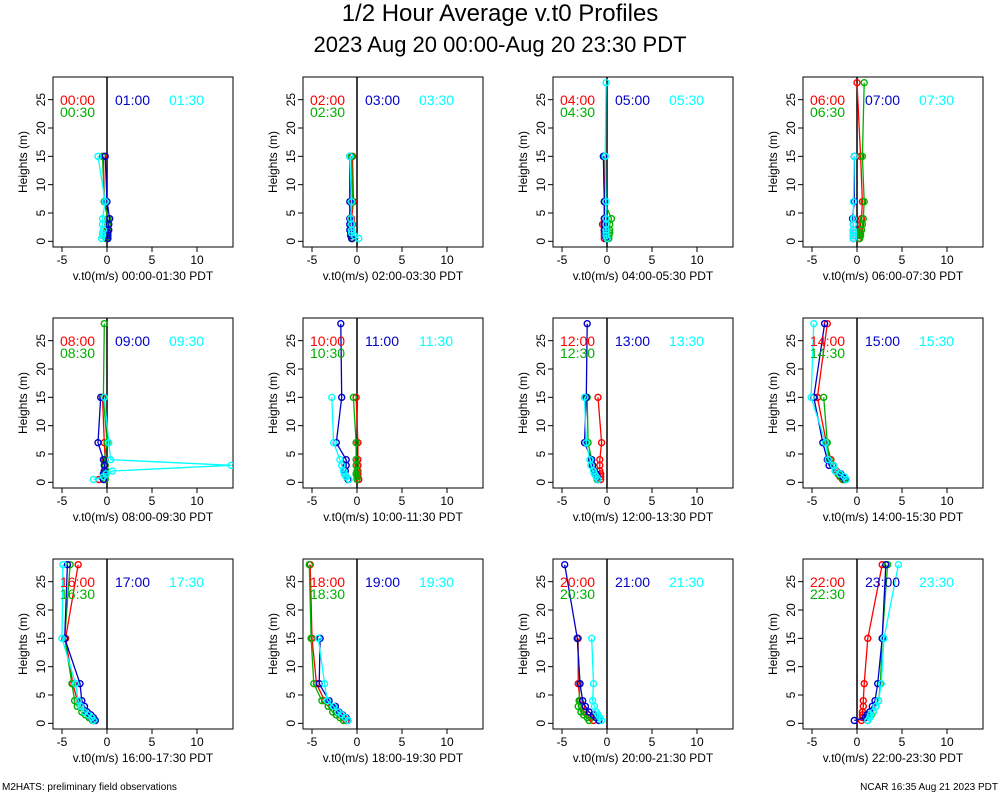  I want to click on legend-label: 03:30, so click(436, 100).